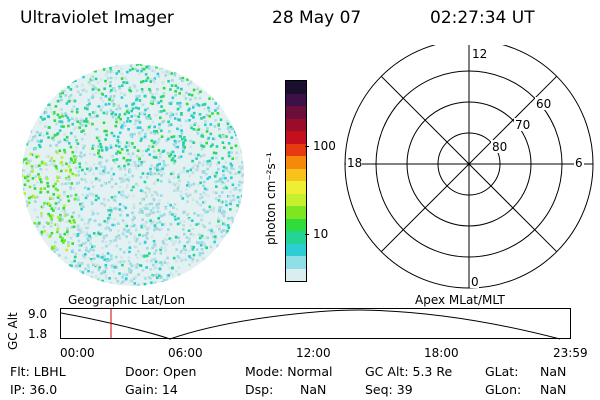 The image size is (600, 400). What do you see at coordinates (321, 234) in the screenshot?
I see `colorbar-tick-label-10: 10` at bounding box center [321, 234].